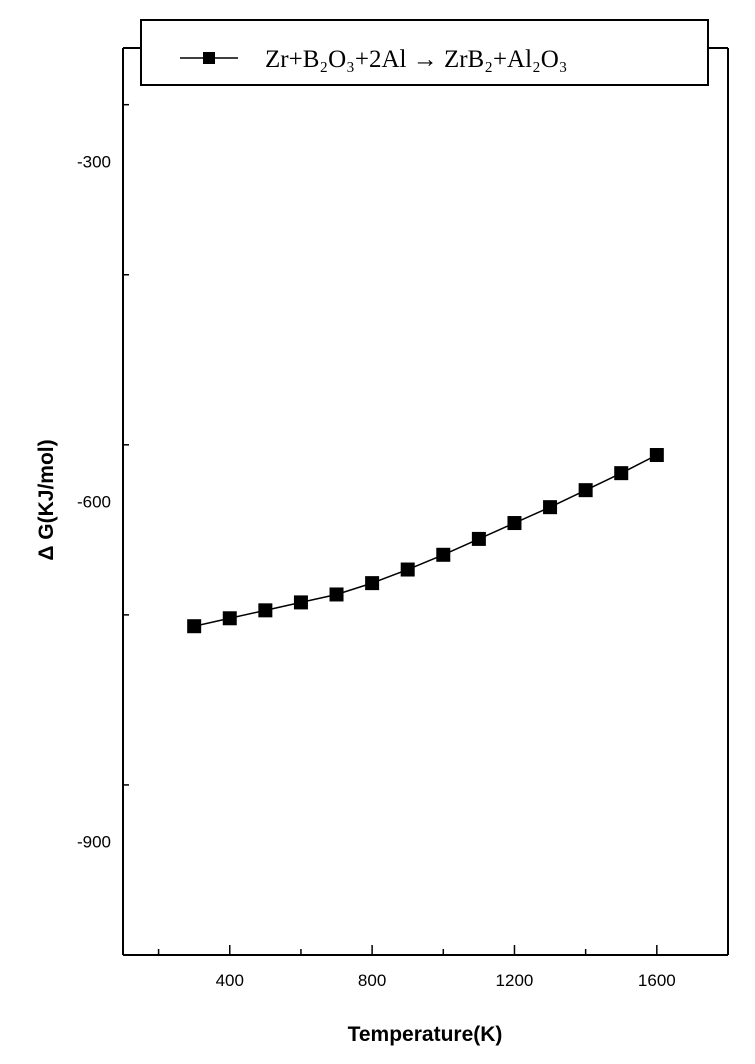  What do you see at coordinates (94, 502) in the screenshot?
I see `y-tick-label: -600` at bounding box center [94, 502].